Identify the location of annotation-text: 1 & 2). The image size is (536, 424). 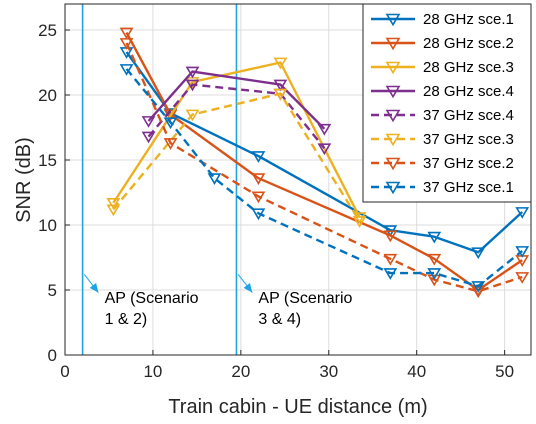
(126, 319).